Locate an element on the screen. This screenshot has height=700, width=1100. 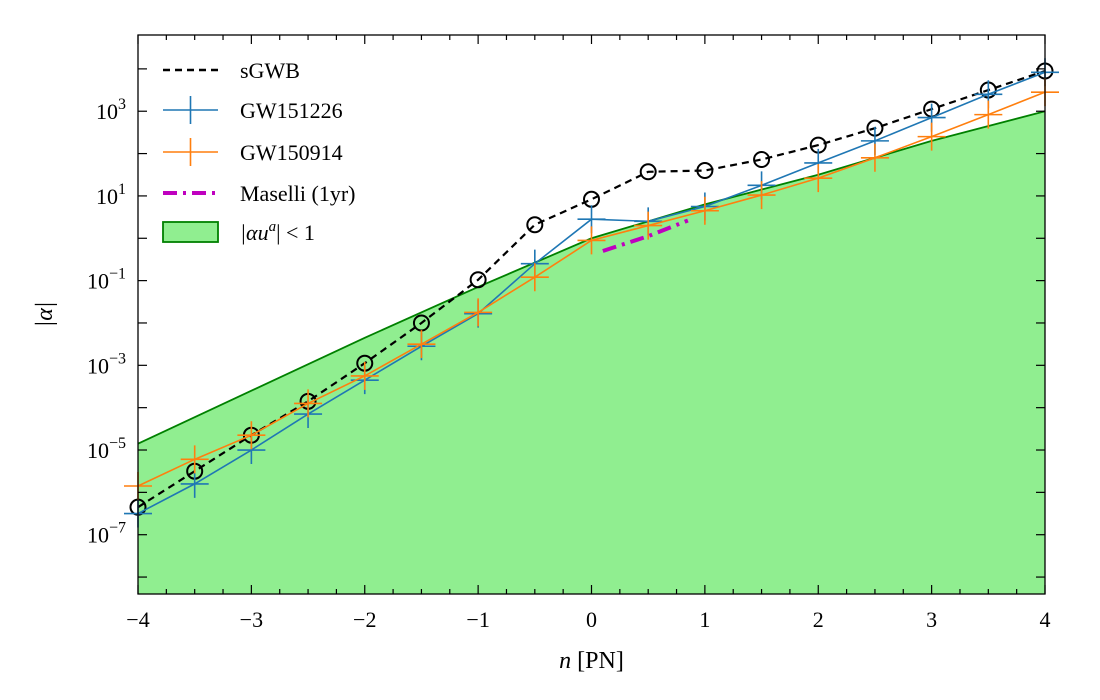
legend-label-prefix: |αu is located at coordinates (254, 232).